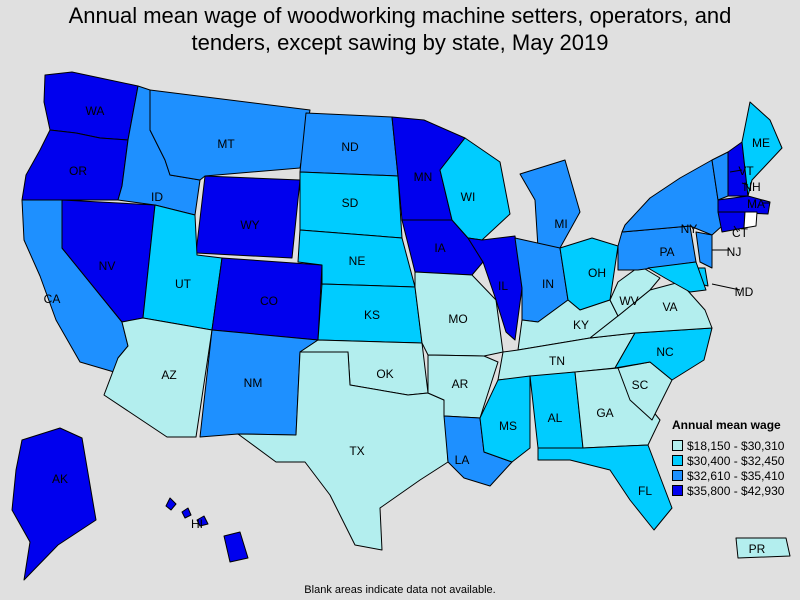 This screenshot has width=800, height=600. What do you see at coordinates (54, 504) in the screenshot?
I see `state-ak` at bounding box center [54, 504].